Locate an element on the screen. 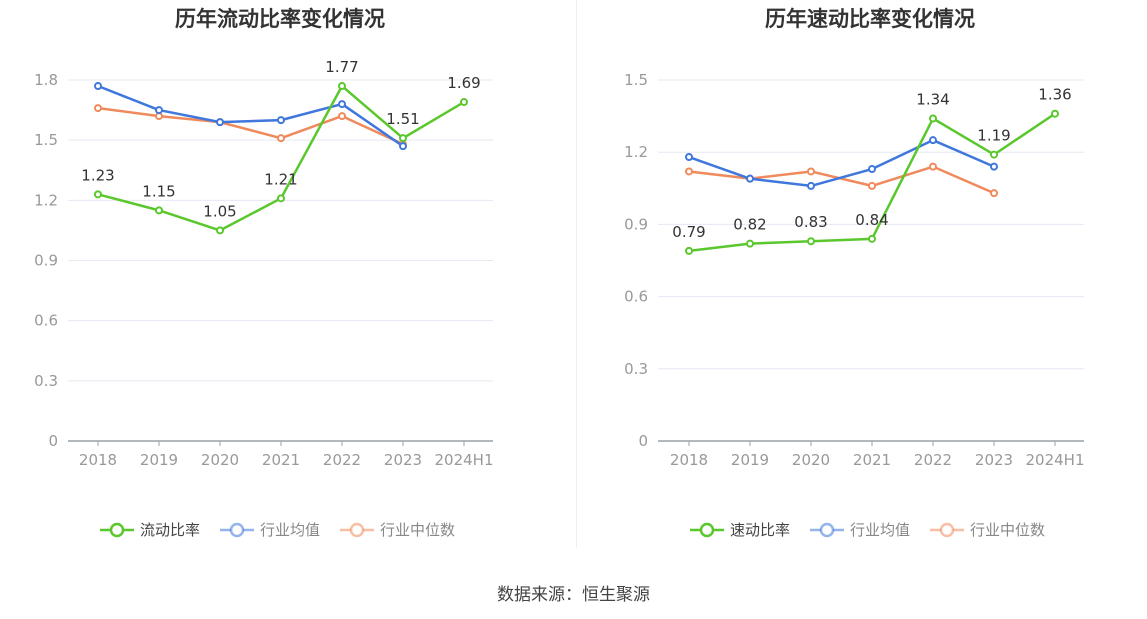 This screenshot has height=619, width=1147. data-label: 1.05 is located at coordinates (219, 211).